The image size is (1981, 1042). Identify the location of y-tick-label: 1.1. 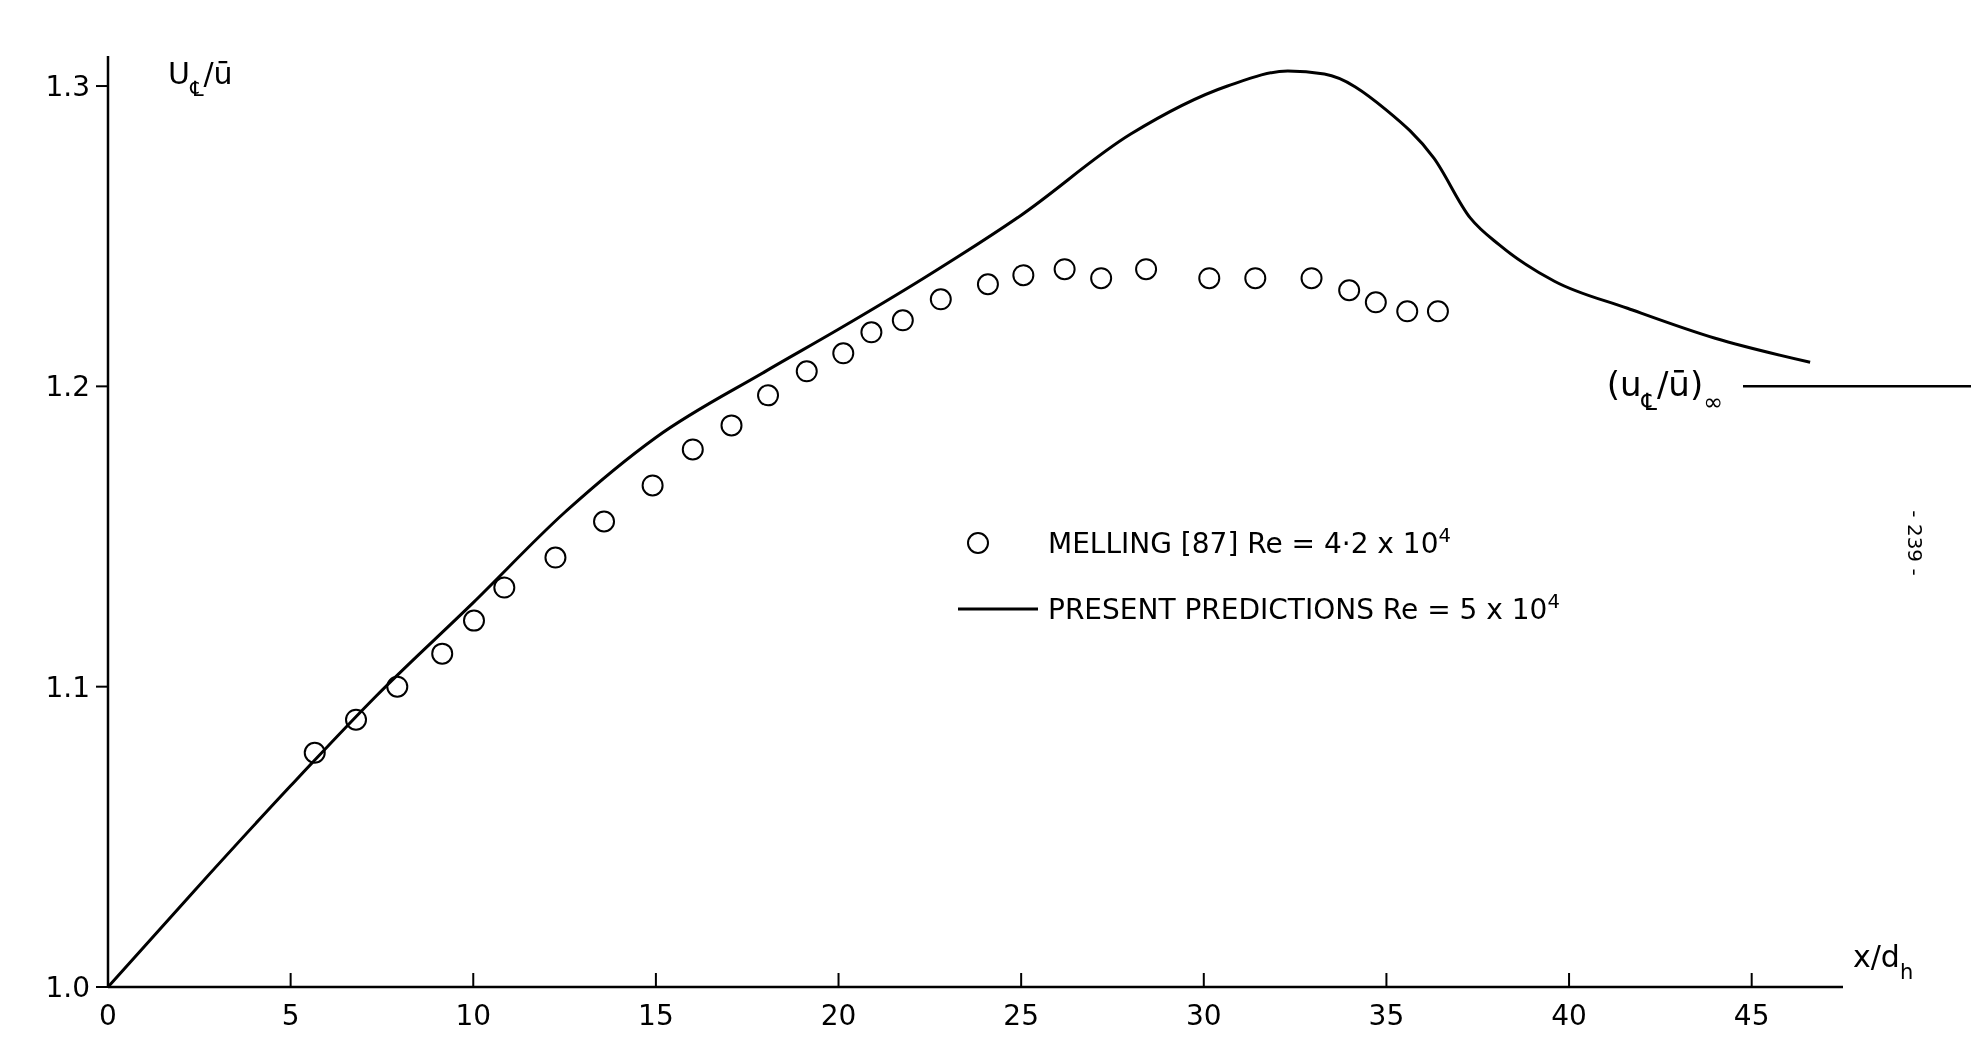
(67, 687).